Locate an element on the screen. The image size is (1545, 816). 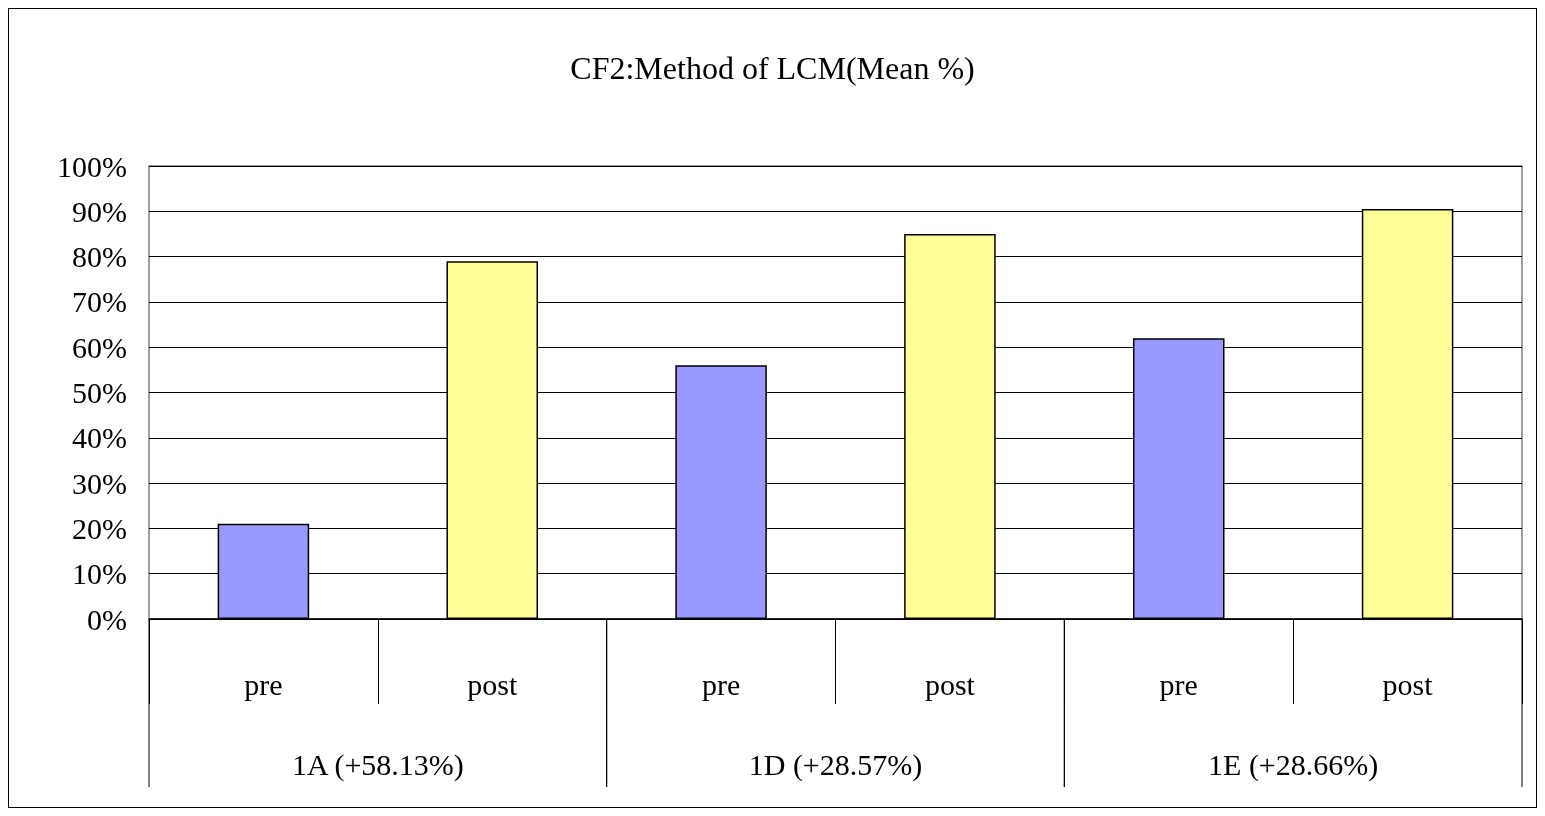
text: 1D (+28.57%) is located at coordinates (835, 764).